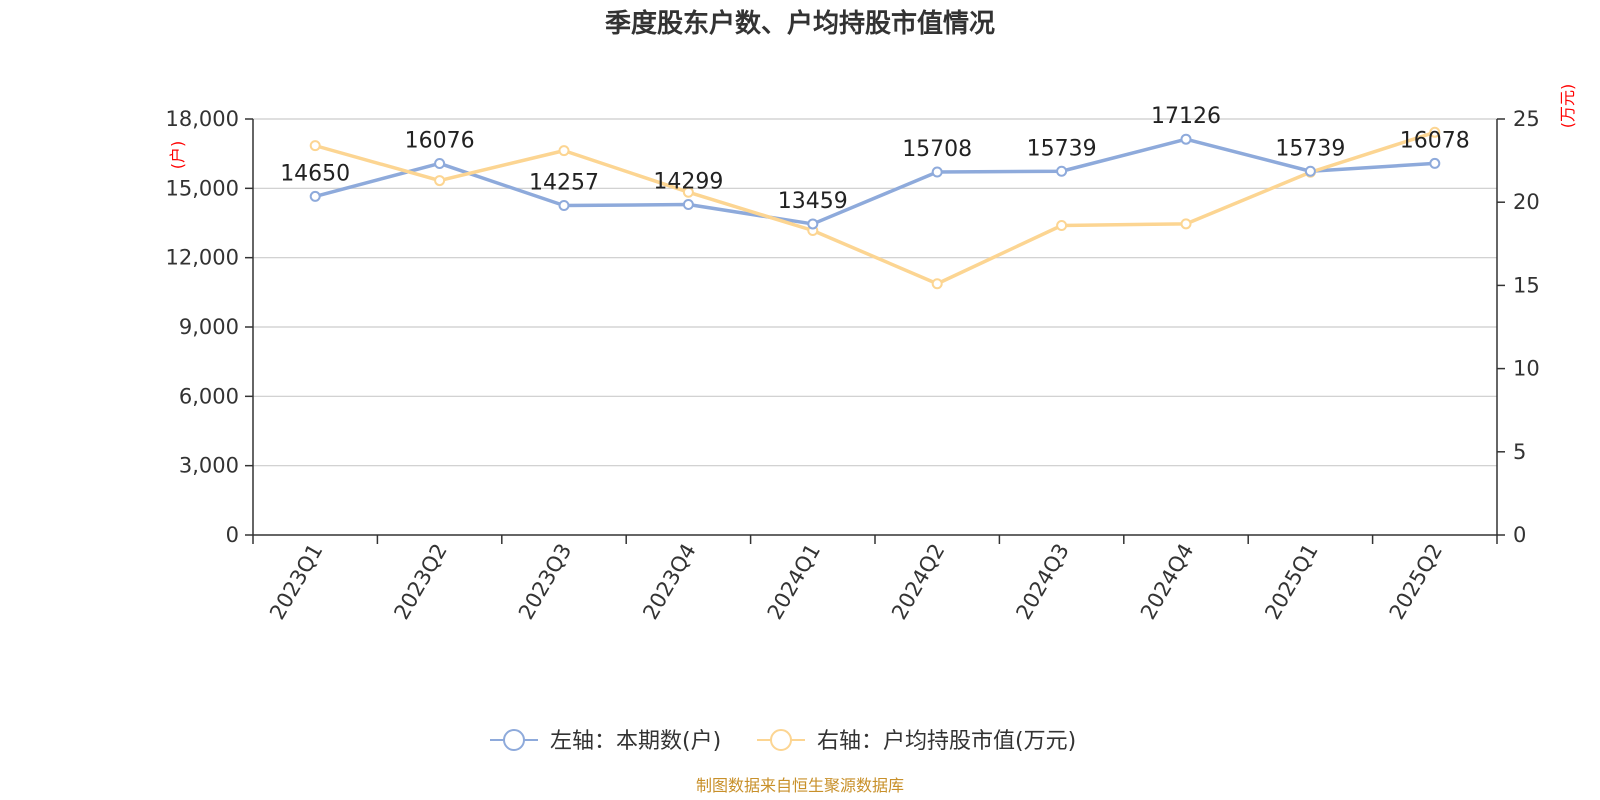  What do you see at coordinates (1526, 202) in the screenshot?
I see `right-tick-label: 20` at bounding box center [1526, 202].